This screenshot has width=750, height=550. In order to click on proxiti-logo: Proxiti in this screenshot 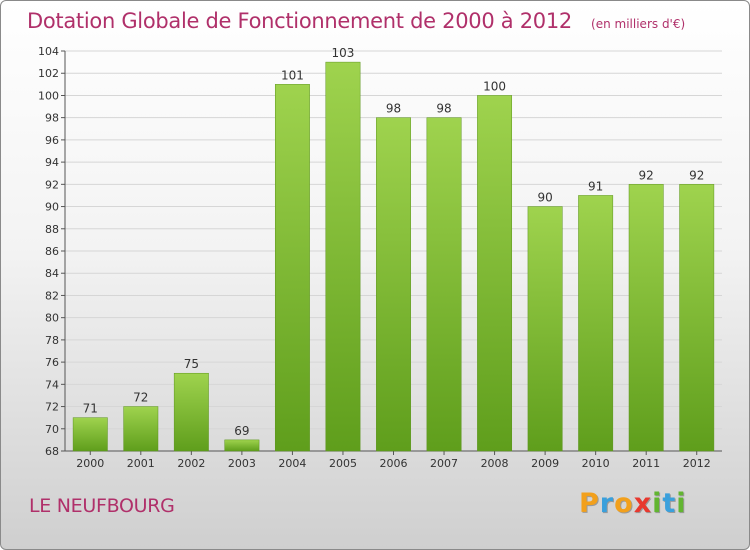, I will do `click(633, 503)`.